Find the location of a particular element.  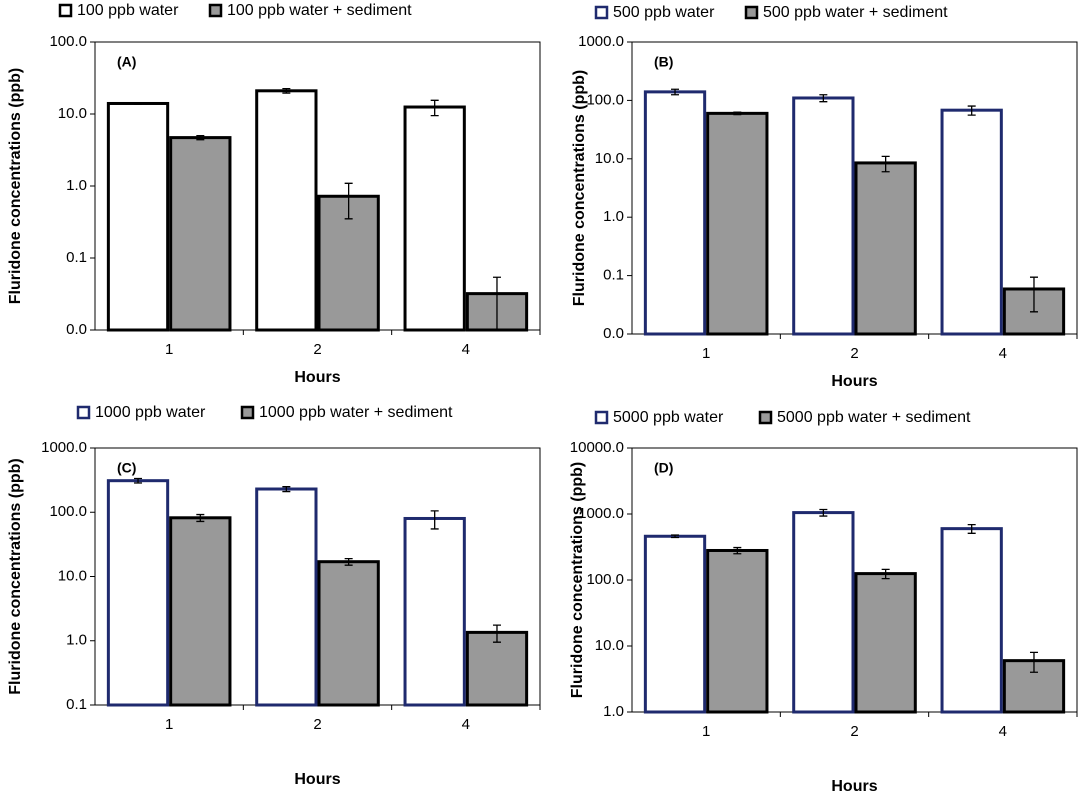

legend-label: 100 ppb water is located at coordinates (128, 10).